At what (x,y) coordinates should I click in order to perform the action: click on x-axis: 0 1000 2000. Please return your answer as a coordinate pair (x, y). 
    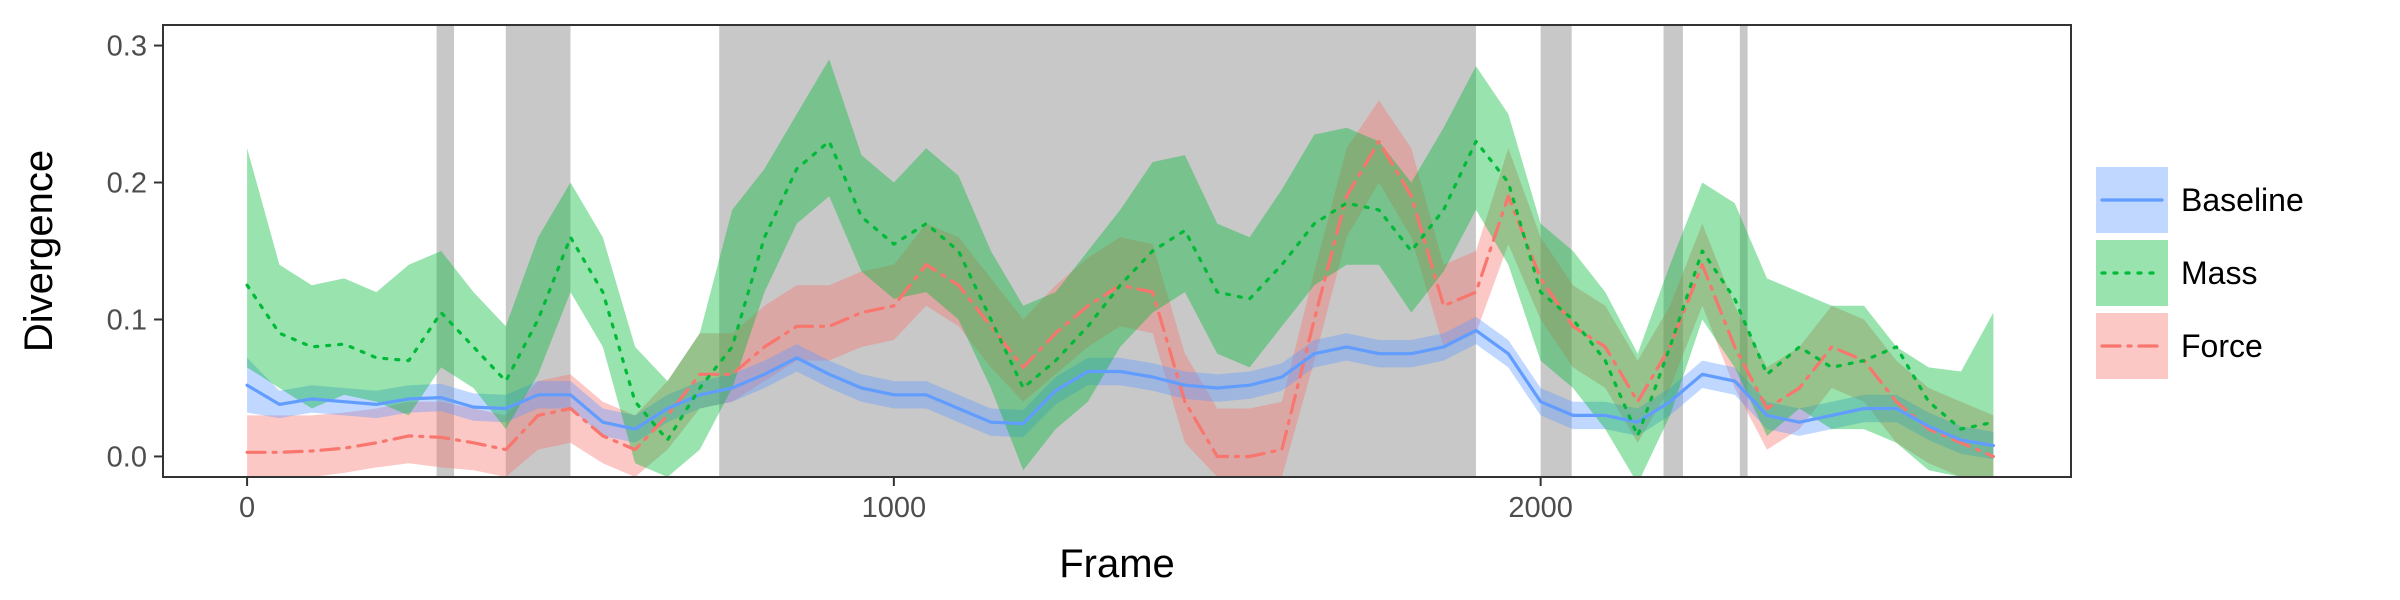
    Looking at the image, I should click on (906, 500).